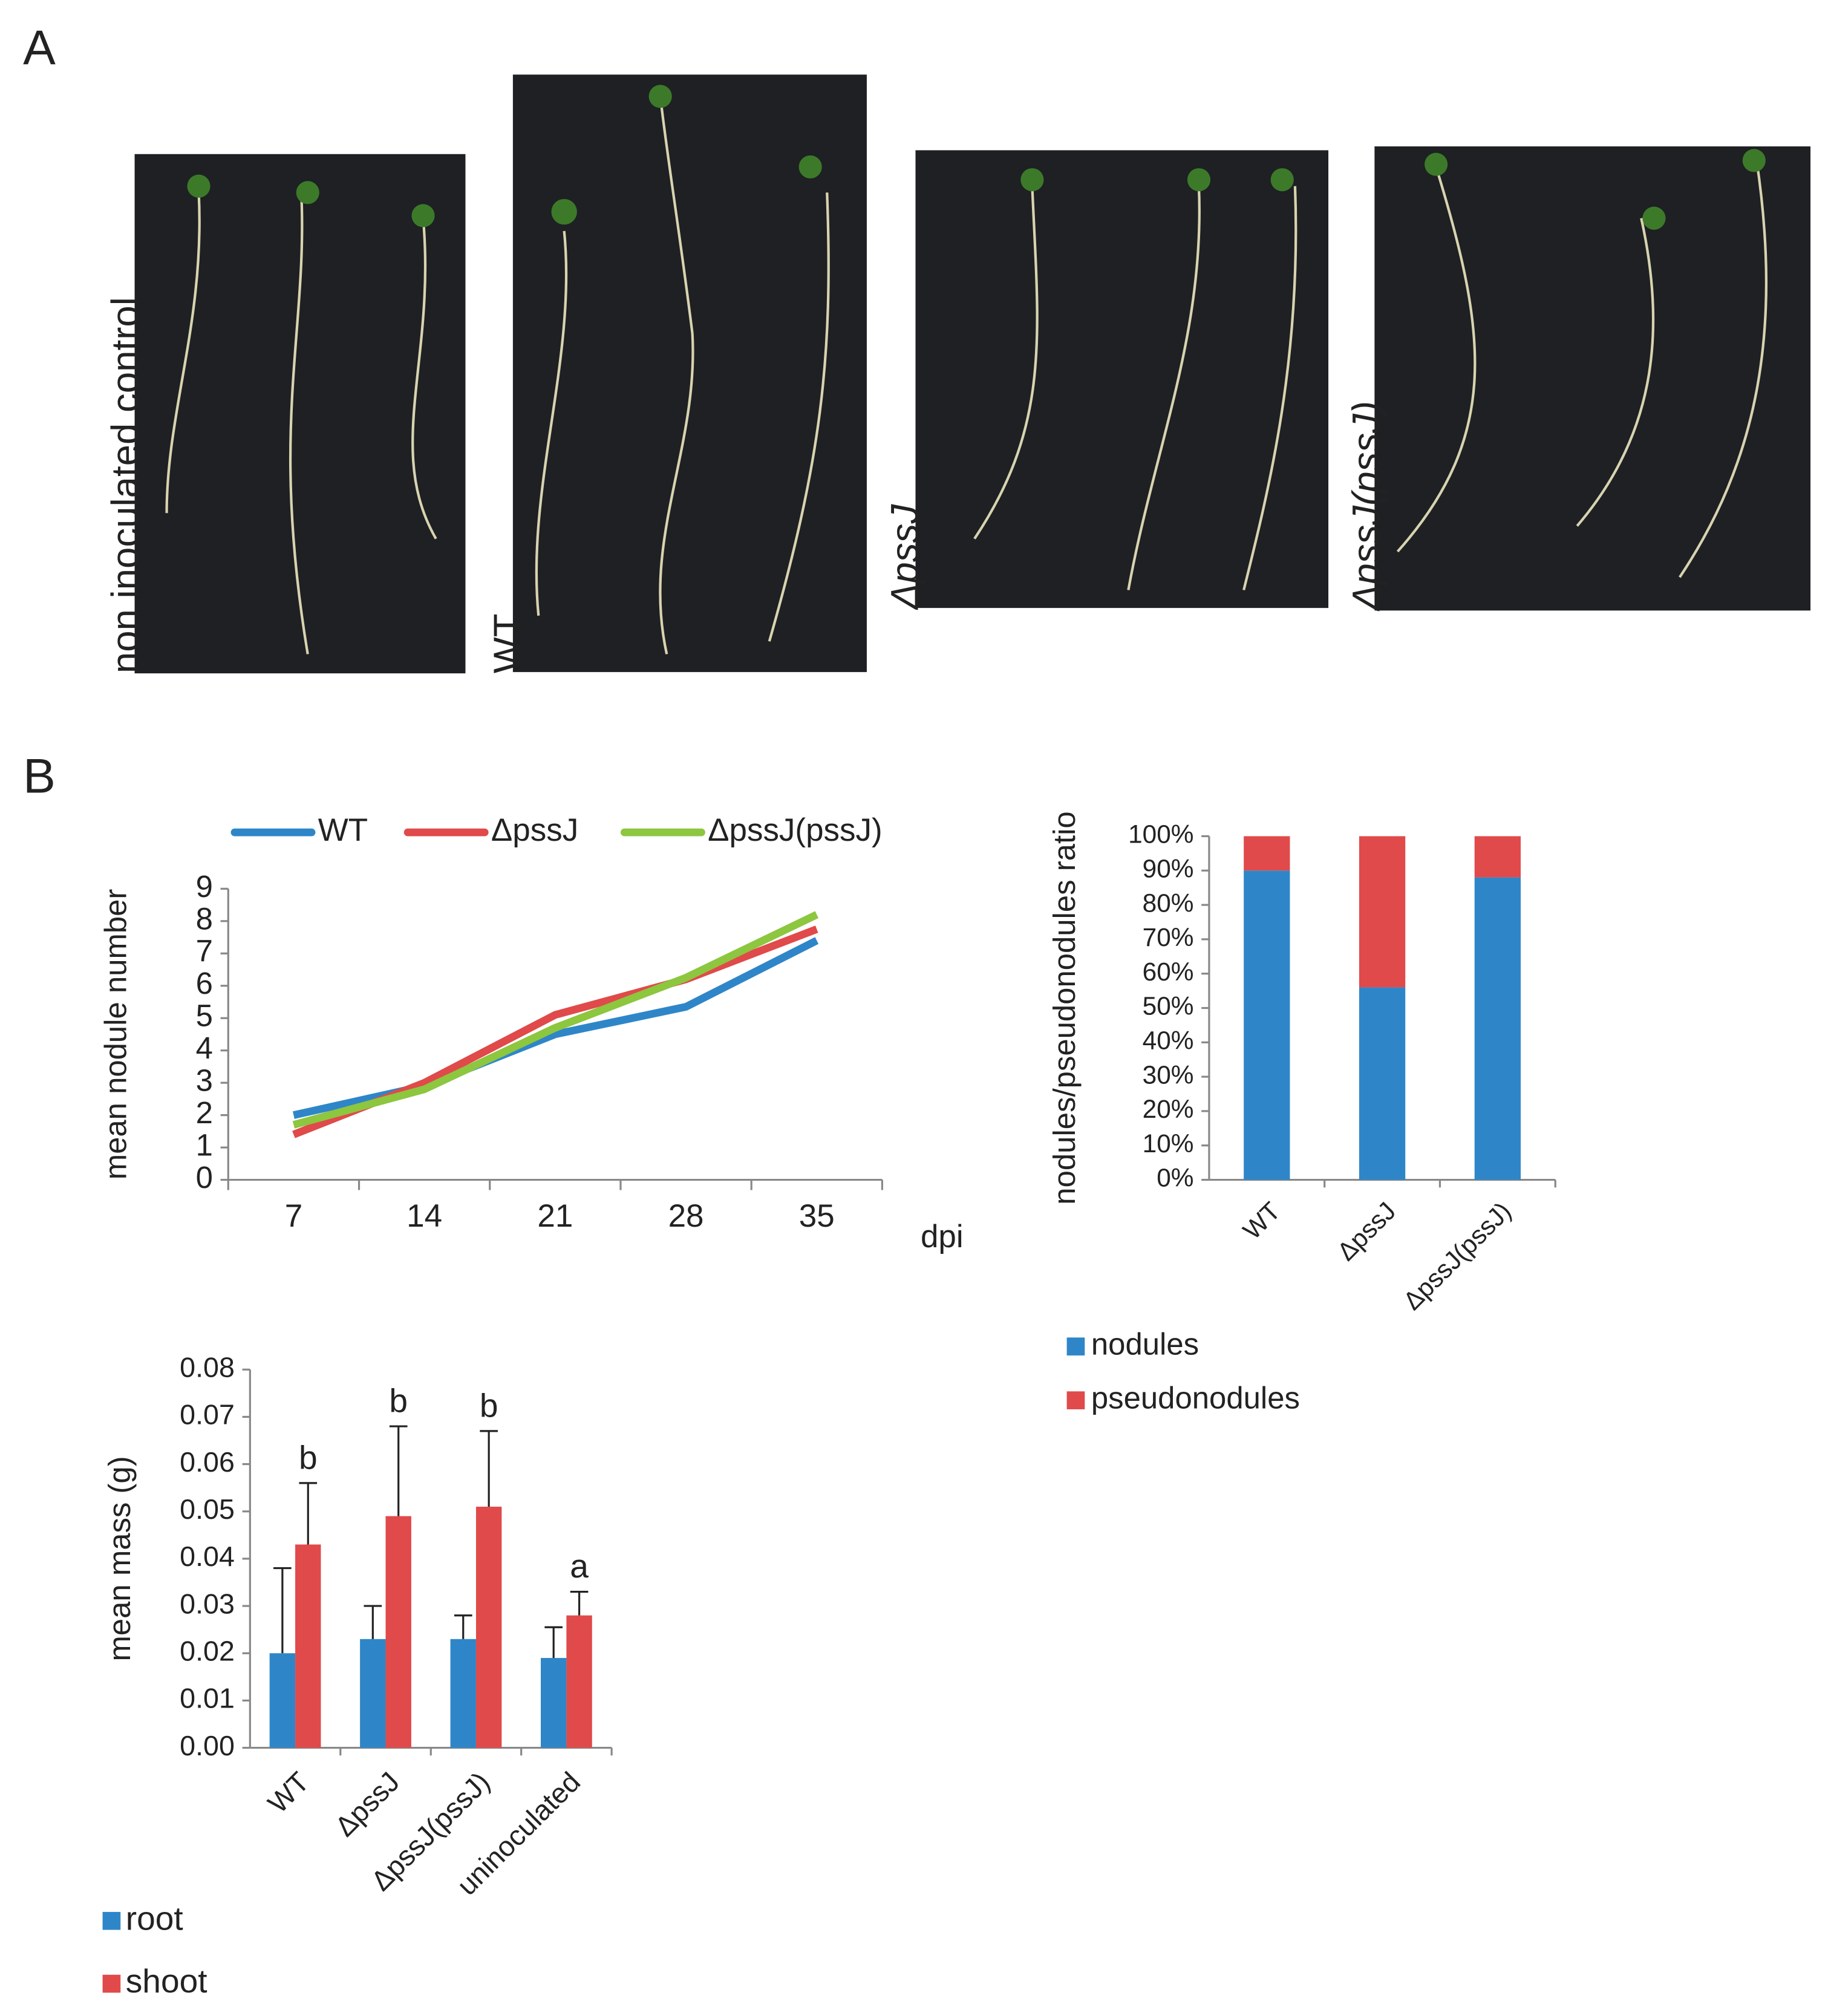  I want to click on y-tick-label: 0.08, so click(207, 1367).